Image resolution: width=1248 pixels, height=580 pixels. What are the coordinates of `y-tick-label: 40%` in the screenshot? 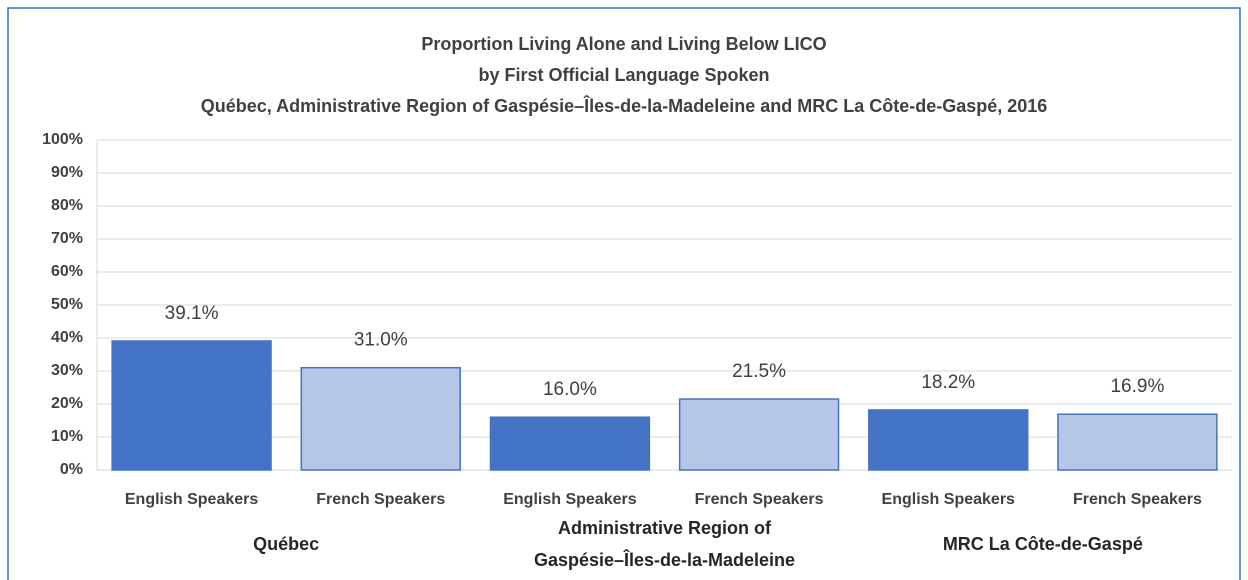 It's located at (67, 337).